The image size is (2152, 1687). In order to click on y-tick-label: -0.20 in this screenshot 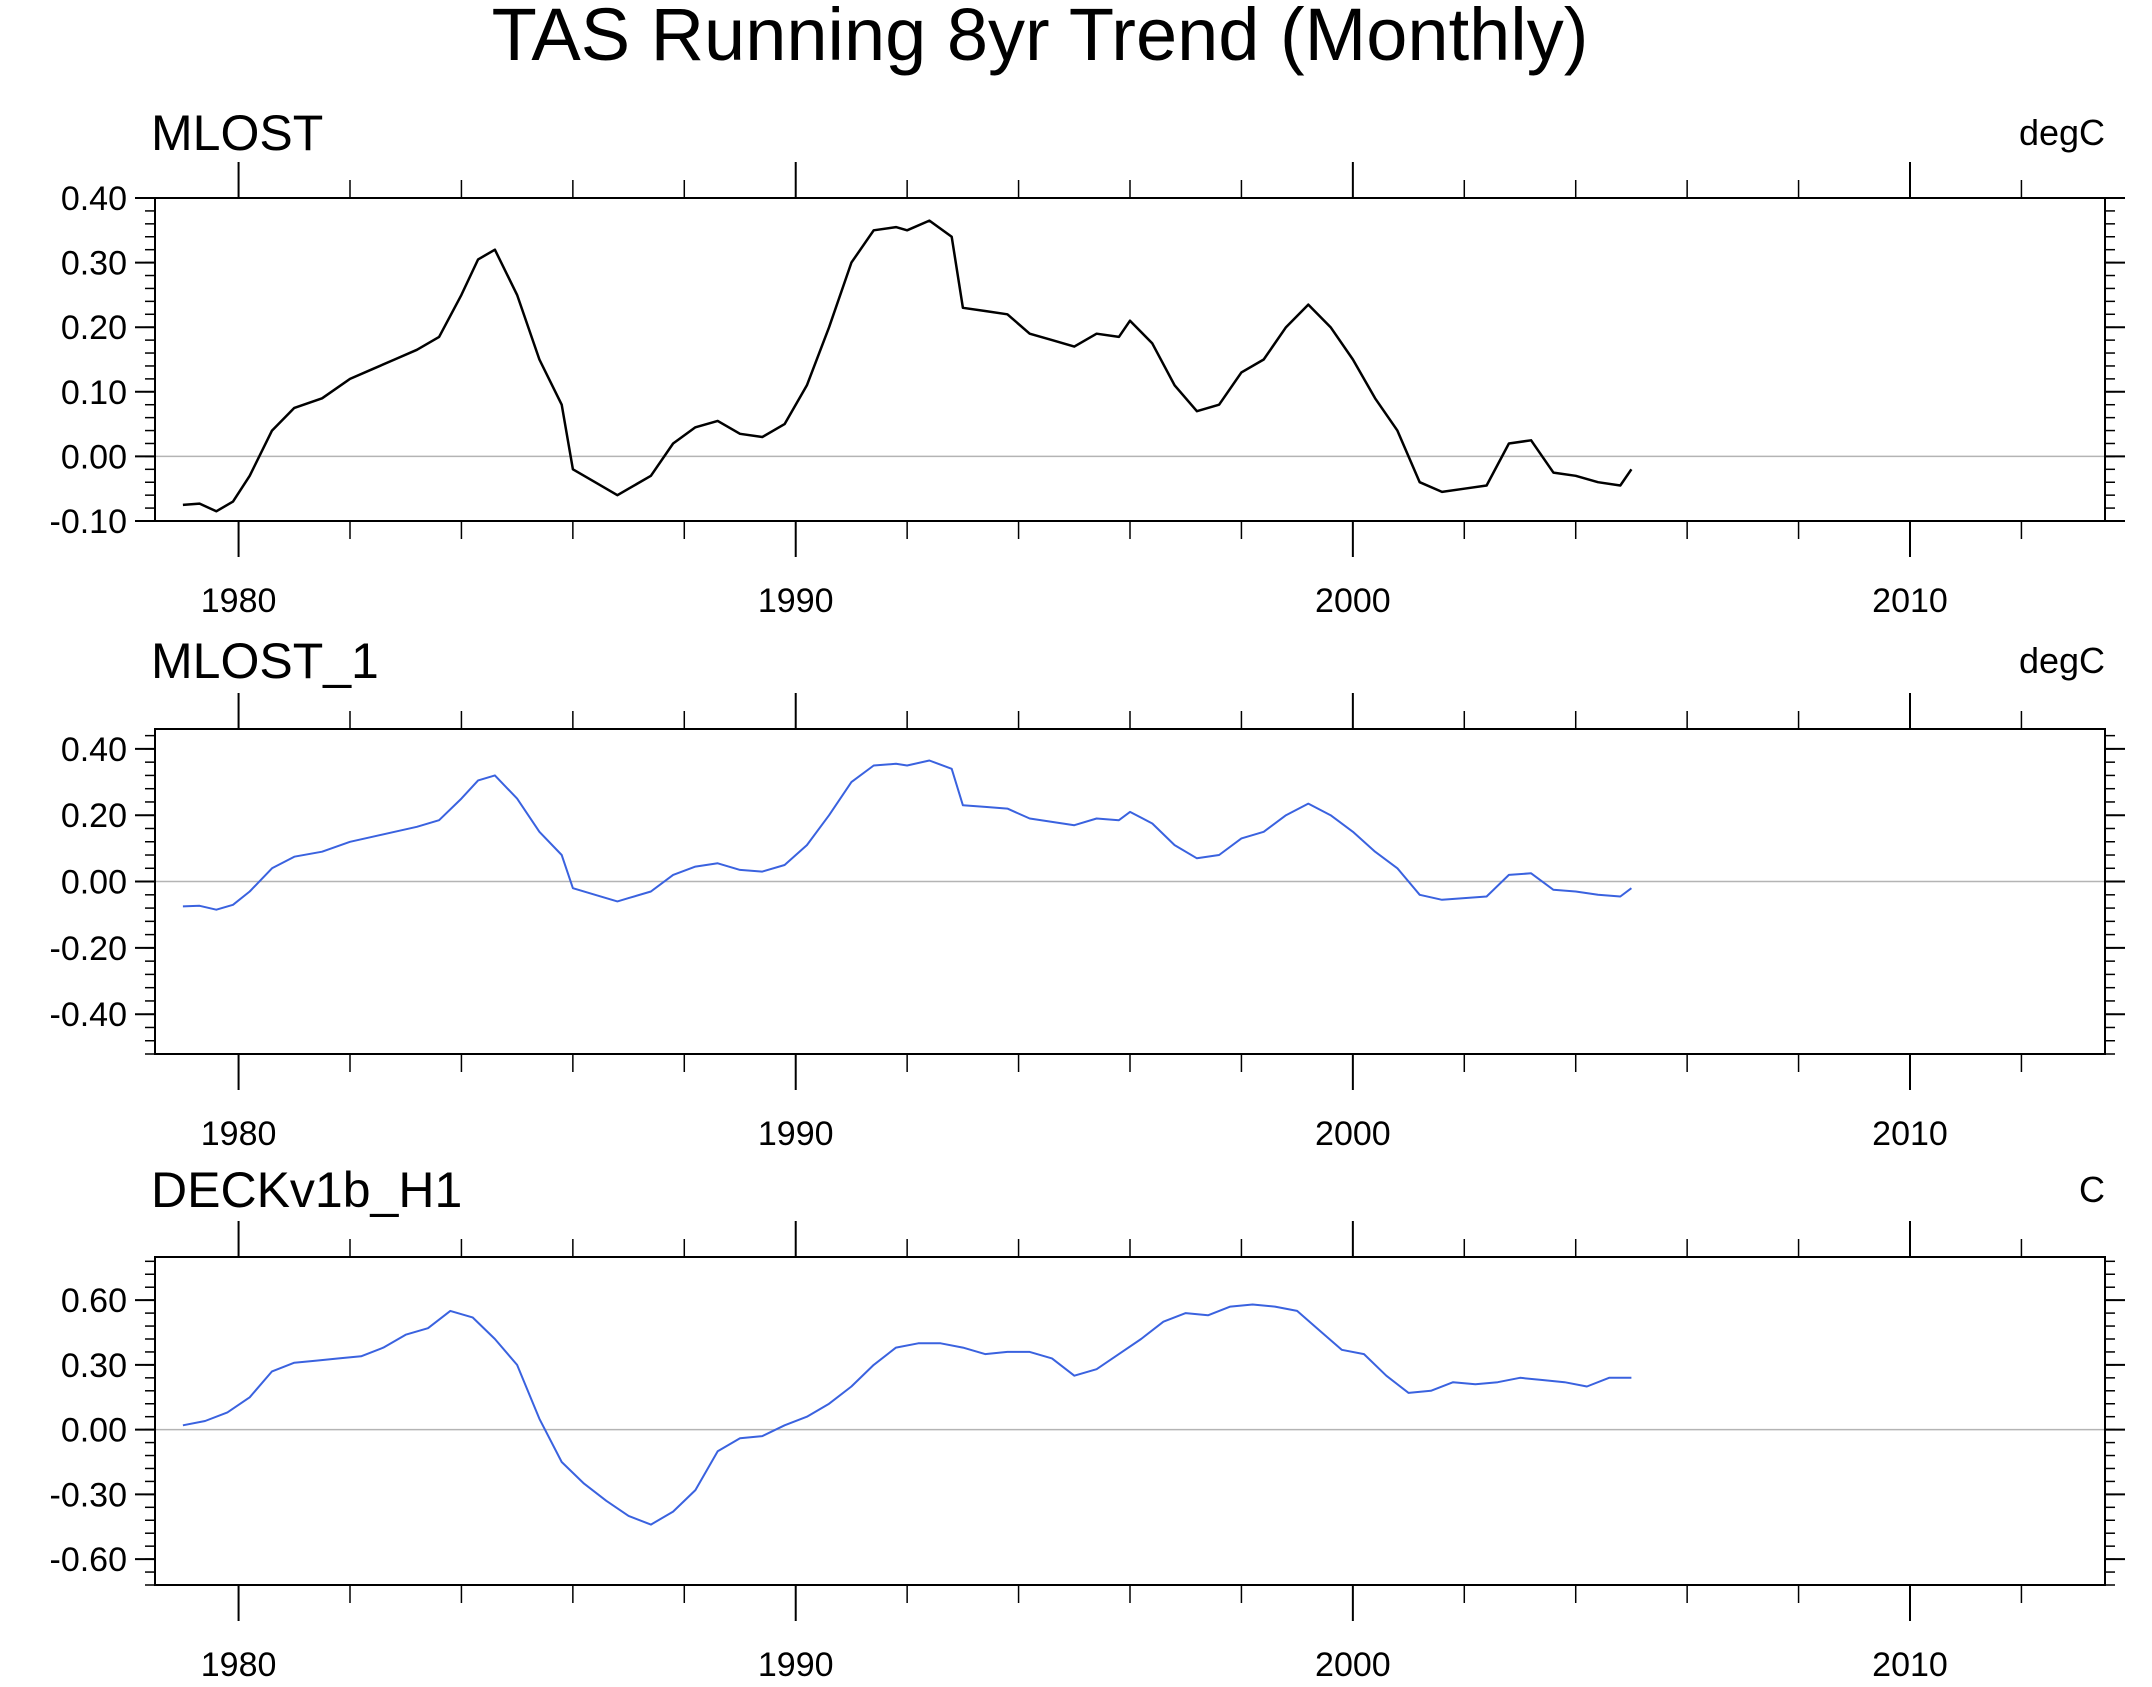, I will do `click(89, 949)`.